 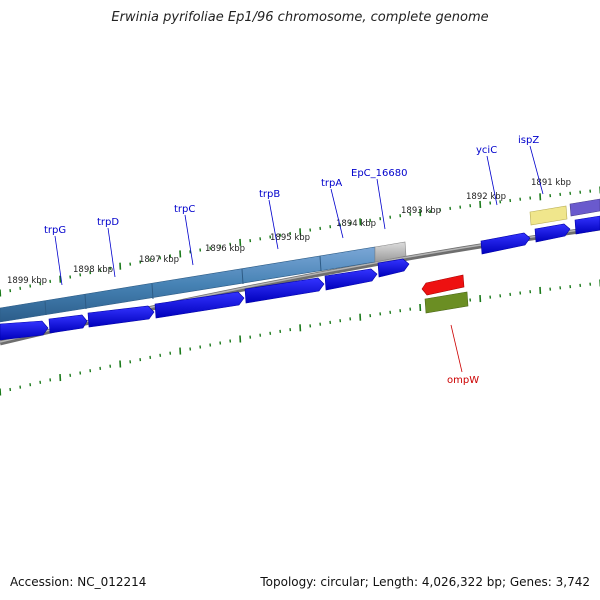 I want to click on kbp-label: 1893 kbp, so click(x=421, y=211).